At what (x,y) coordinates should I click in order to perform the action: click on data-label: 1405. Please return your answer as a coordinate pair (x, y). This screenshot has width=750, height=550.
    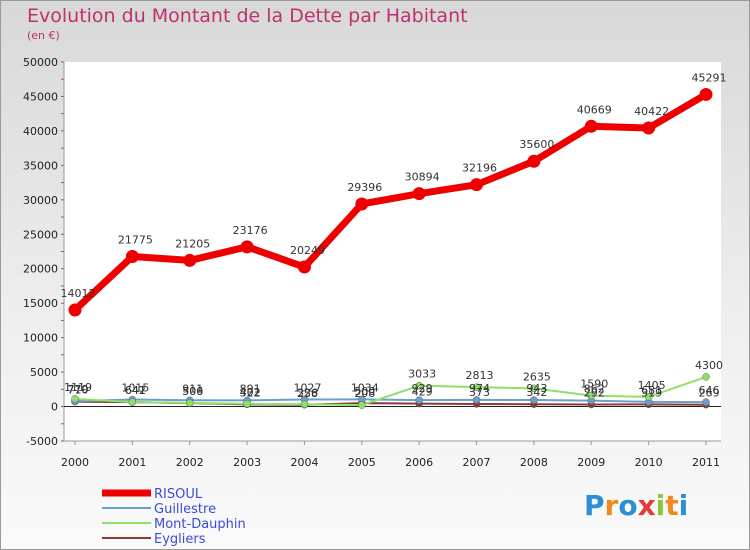
    Looking at the image, I should click on (652, 385).